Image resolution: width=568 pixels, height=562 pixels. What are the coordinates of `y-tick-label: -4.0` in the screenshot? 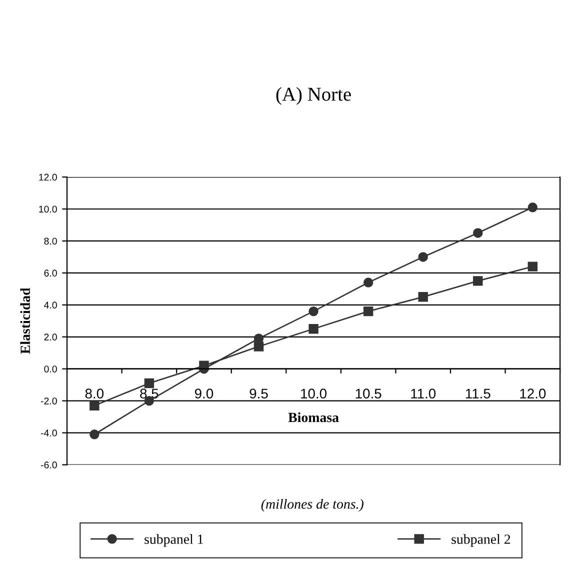 It's located at (48, 433).